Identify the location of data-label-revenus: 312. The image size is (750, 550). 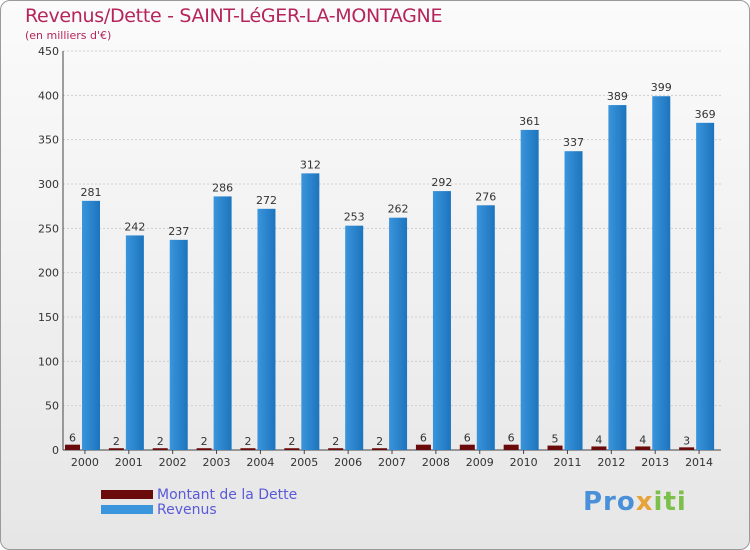
(310, 164).